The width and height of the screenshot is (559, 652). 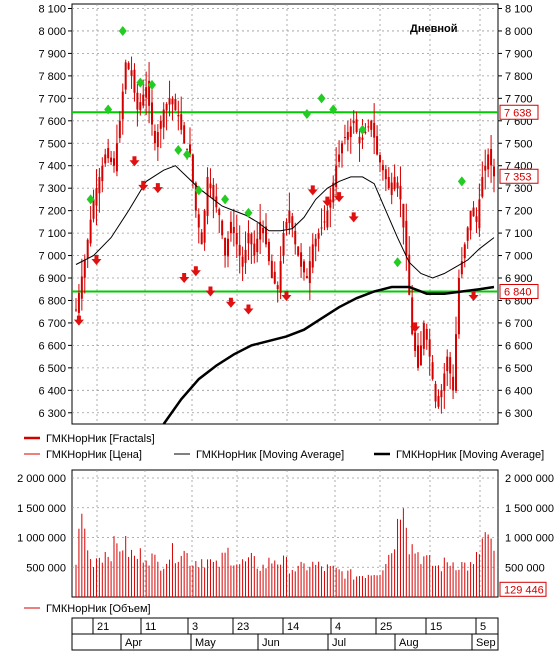 What do you see at coordinates (52, 346) in the screenshot?
I see `price-ytick-label-left: 6 600` at bounding box center [52, 346].